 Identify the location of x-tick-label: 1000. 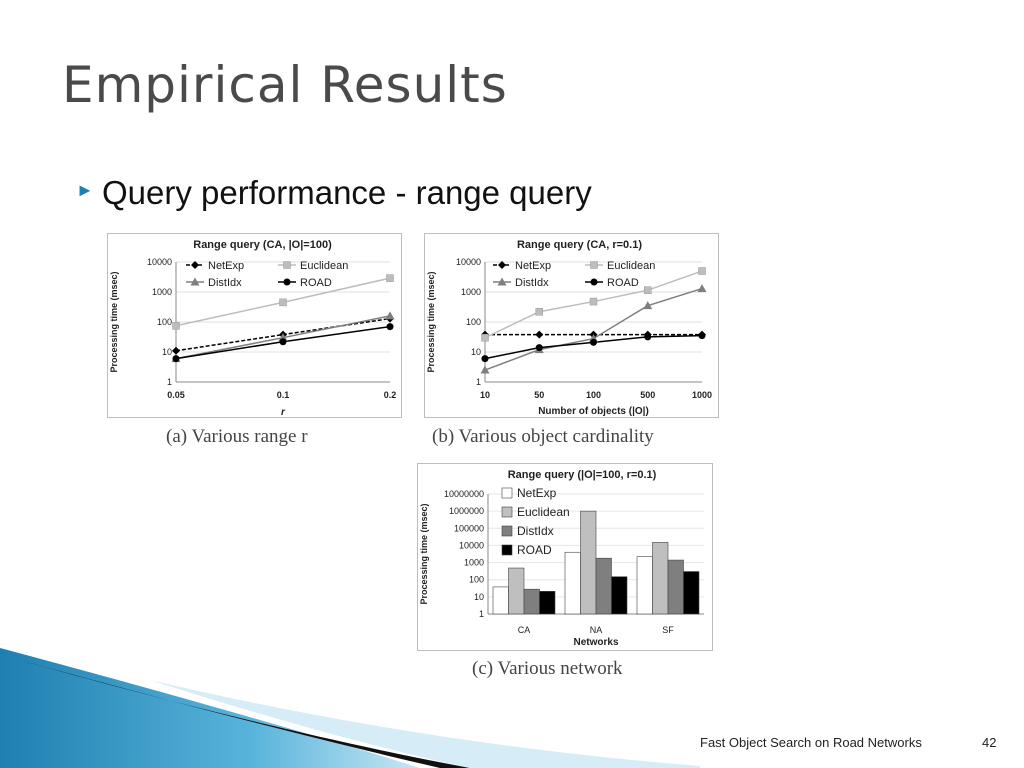
(702, 395).